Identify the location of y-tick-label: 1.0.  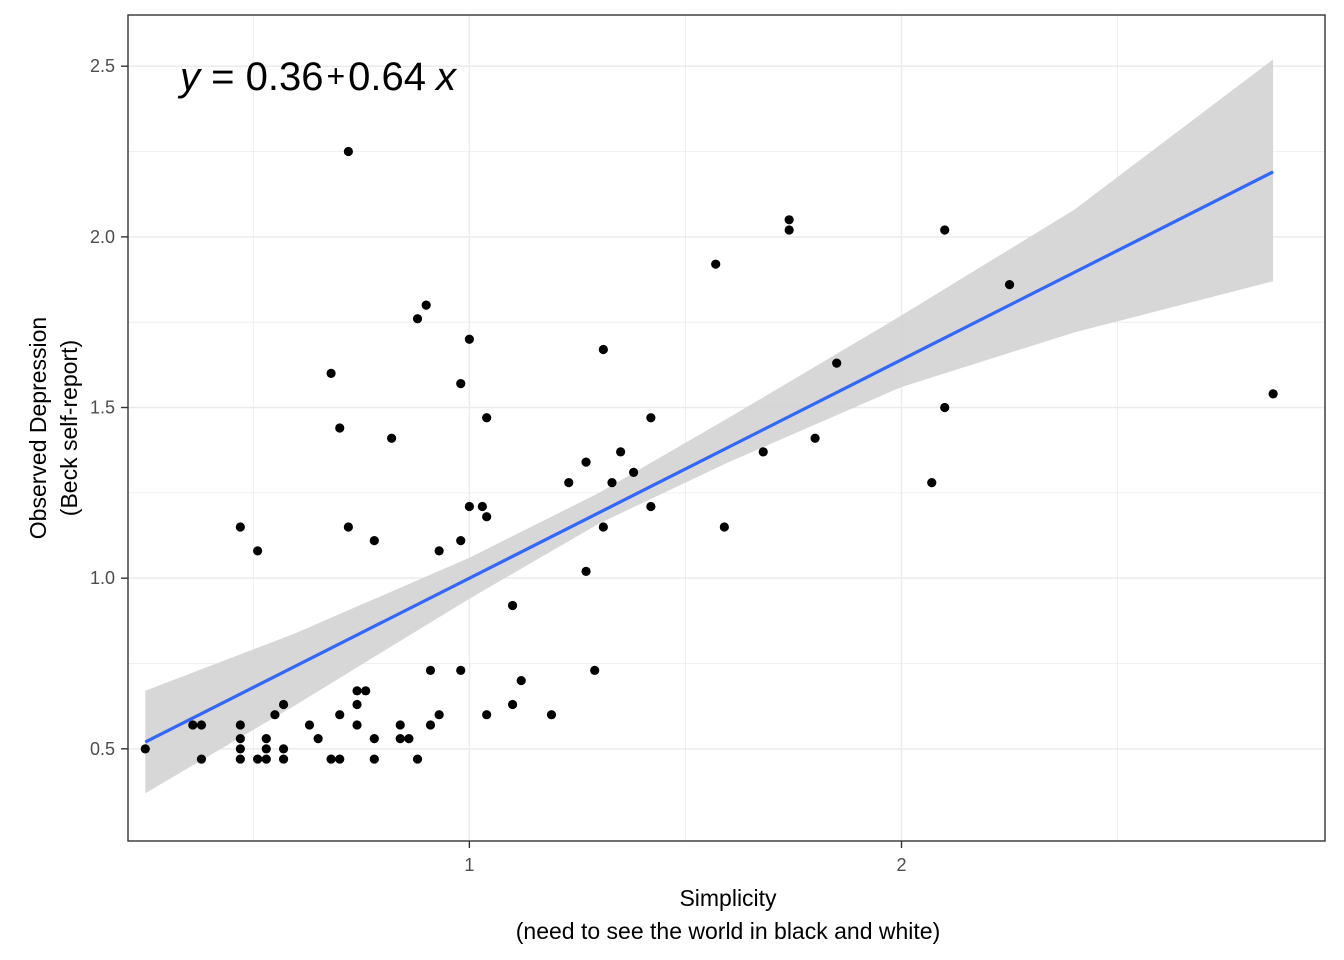
(102, 578).